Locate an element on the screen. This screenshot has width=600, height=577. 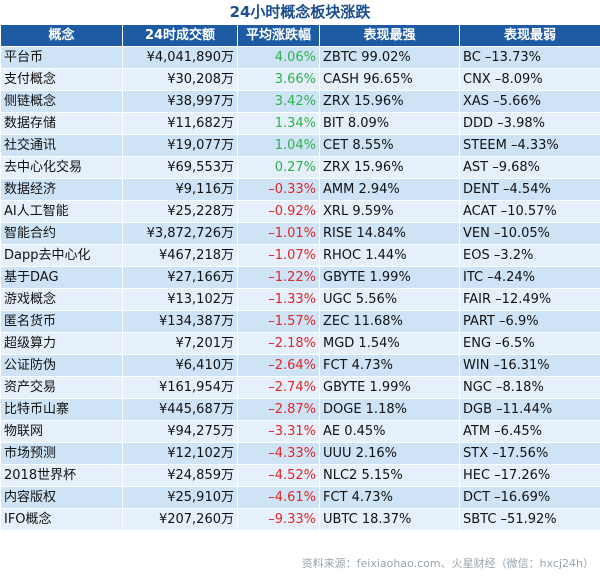
weakest-cell: VEN –10.05% is located at coordinates (529, 233).